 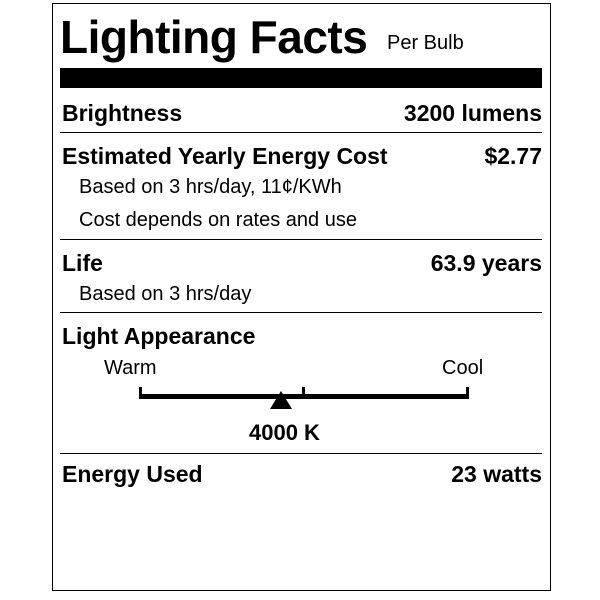 I want to click on energy-cost-value: $2.77, so click(x=513, y=156).